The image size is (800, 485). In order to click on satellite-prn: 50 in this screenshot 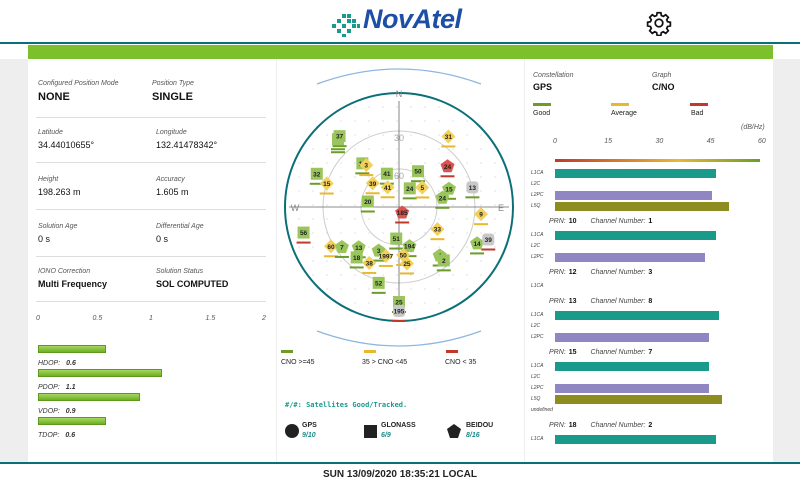, I will do `click(404, 255)`.